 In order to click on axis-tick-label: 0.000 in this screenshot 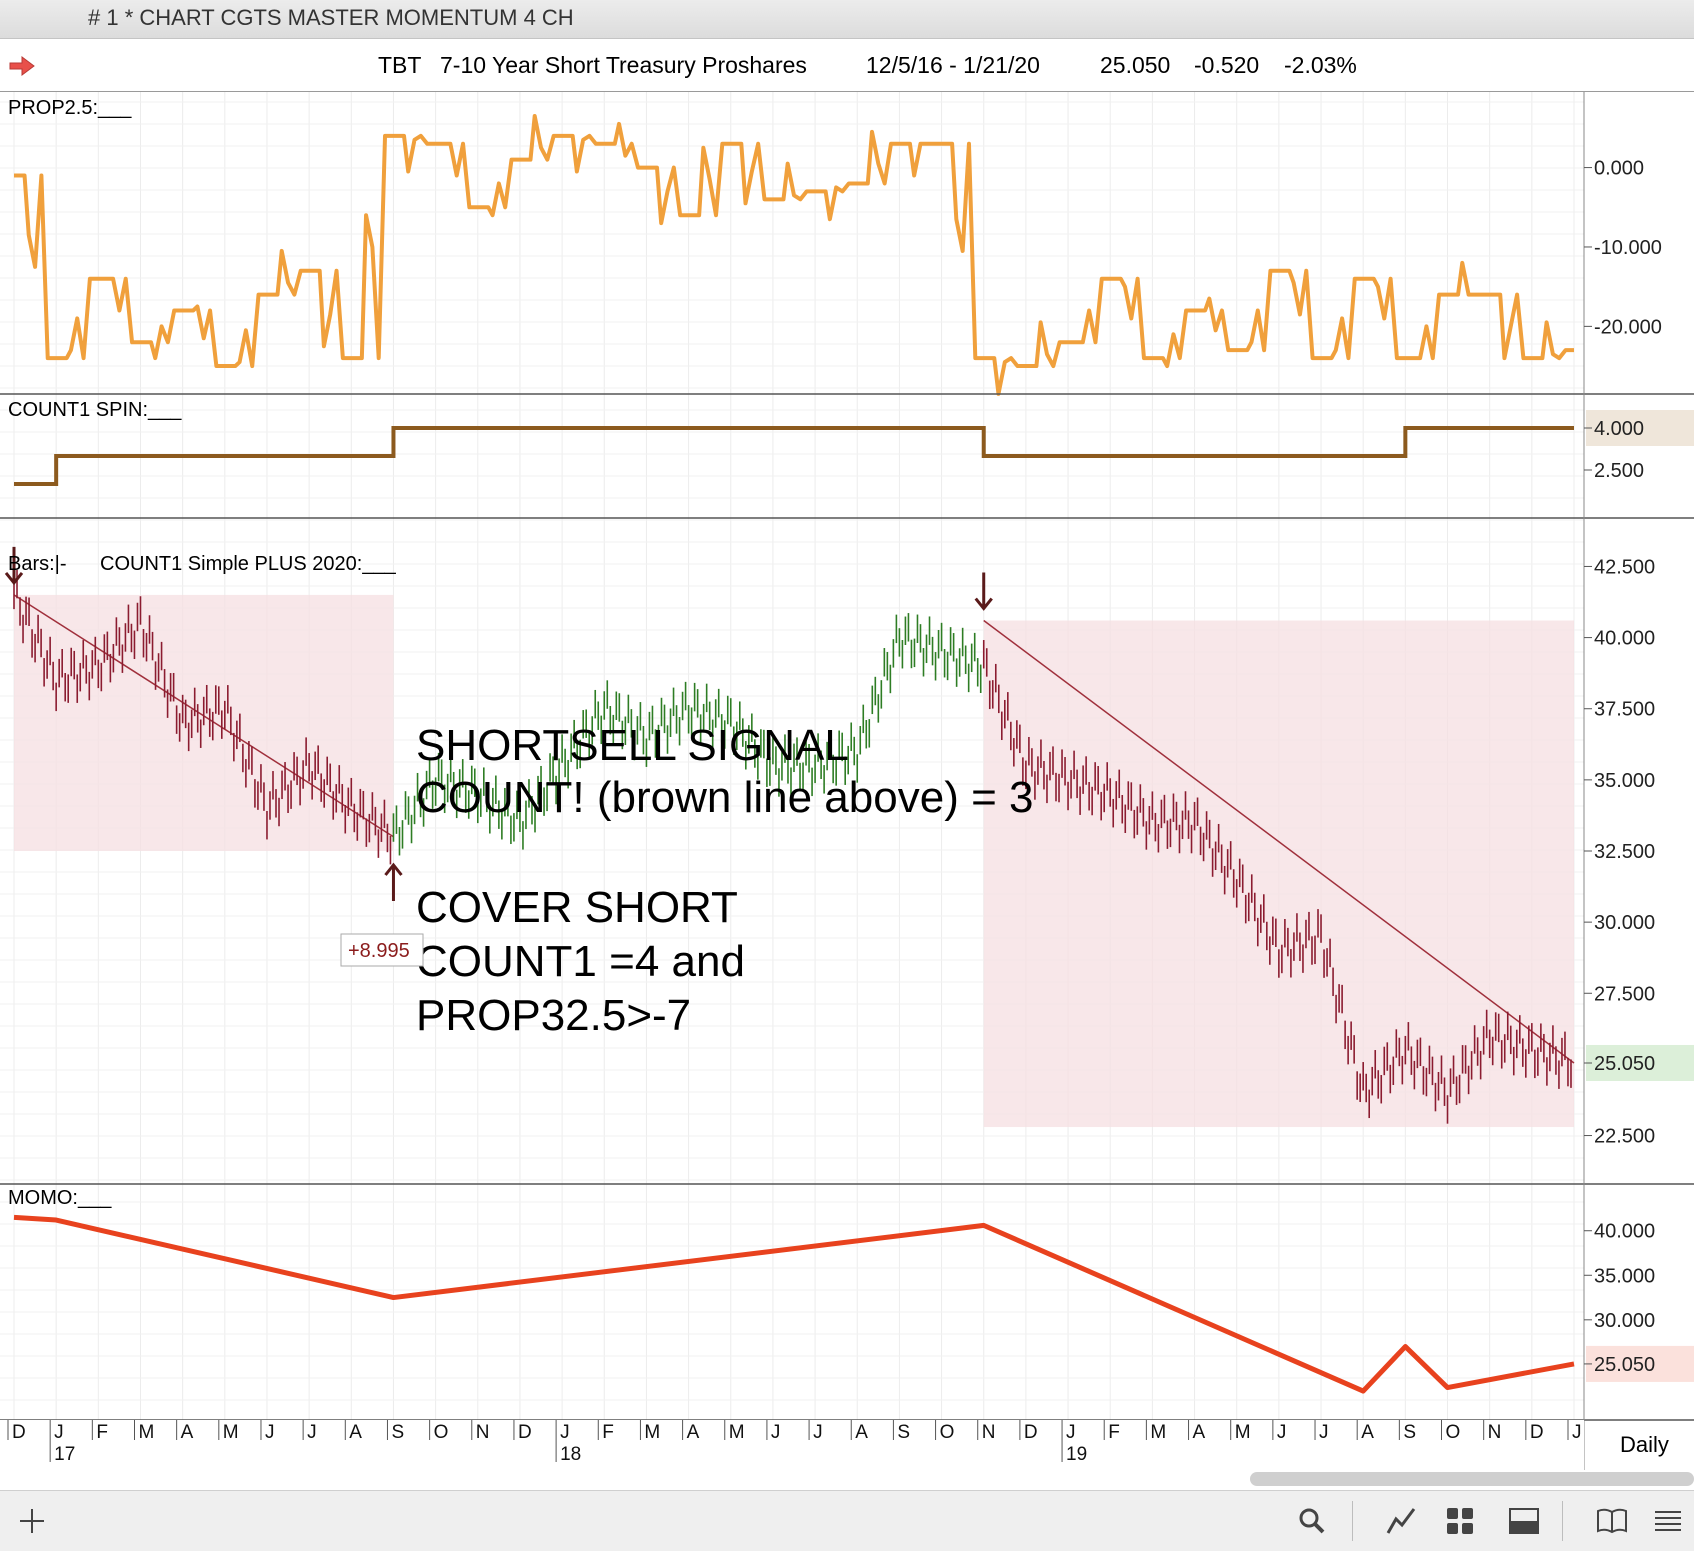, I will do `click(1619, 169)`.